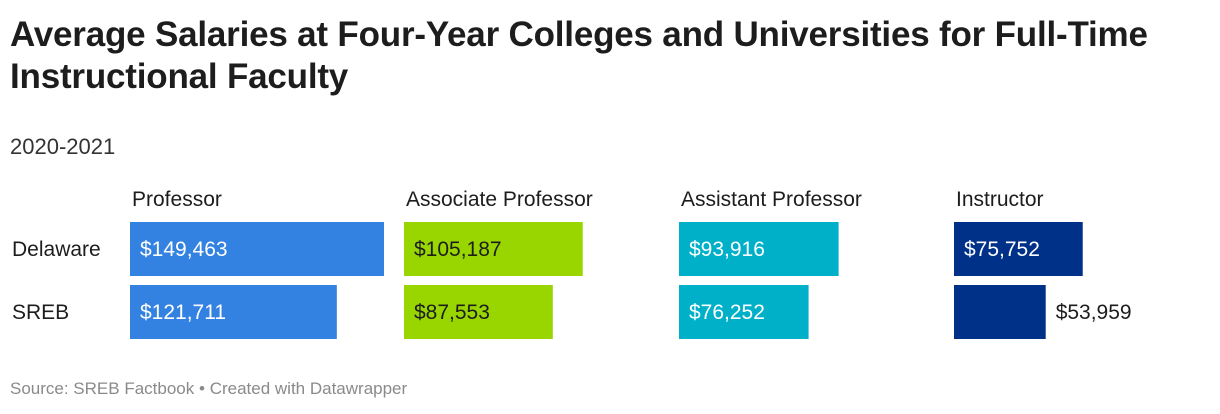 Image resolution: width=1220 pixels, height=414 pixels. I want to click on value-label-assistant-professor-sreb: $76,252, so click(727, 312).